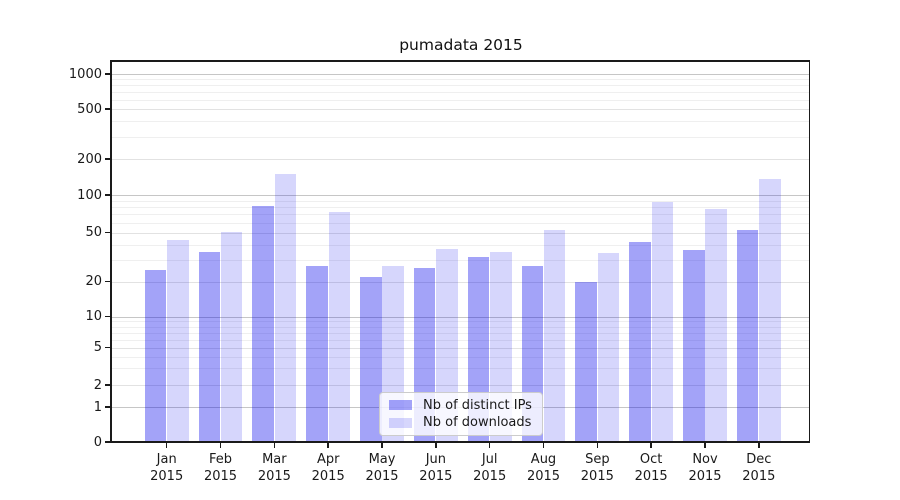 The width and height of the screenshot is (900, 500). What do you see at coordinates (460, 61) in the screenshot?
I see `spine-top` at bounding box center [460, 61].